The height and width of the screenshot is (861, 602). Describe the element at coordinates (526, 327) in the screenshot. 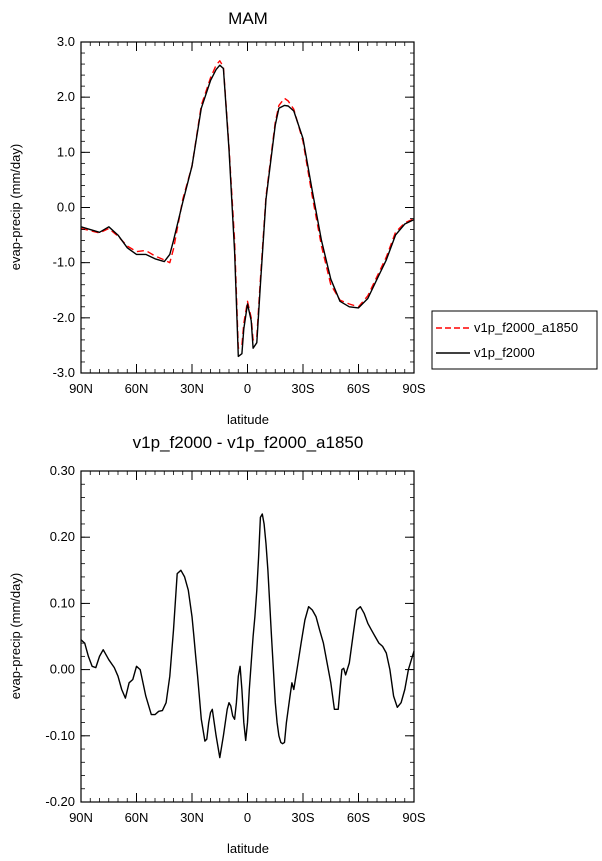

I see `legend-label-a1850: v1p_f2000_a1850` at that location.